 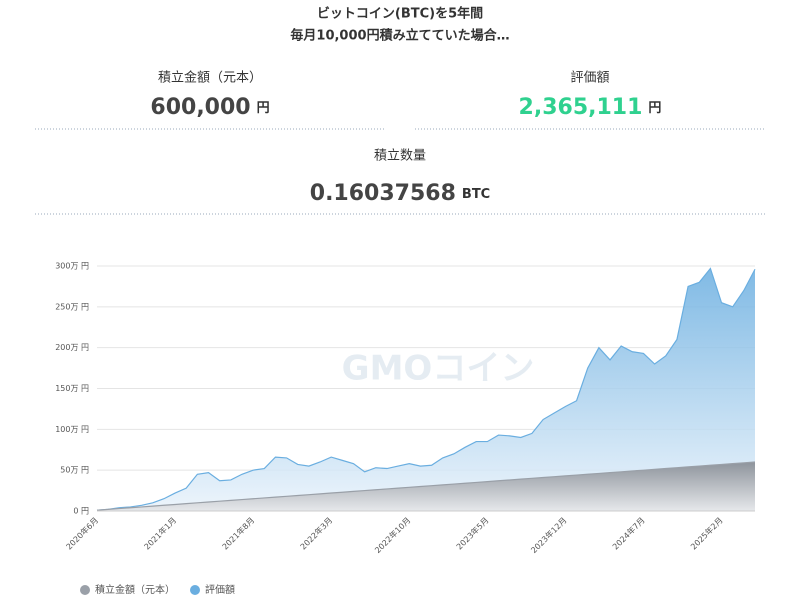 What do you see at coordinates (472, 533) in the screenshot?
I see `x-tick-label: 2023年5月` at bounding box center [472, 533].